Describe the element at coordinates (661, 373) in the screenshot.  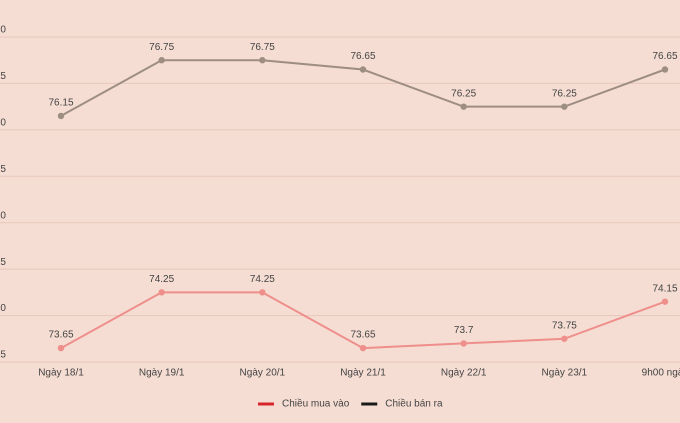
I see `x-tick-label: 9h00 ngày` at that location.